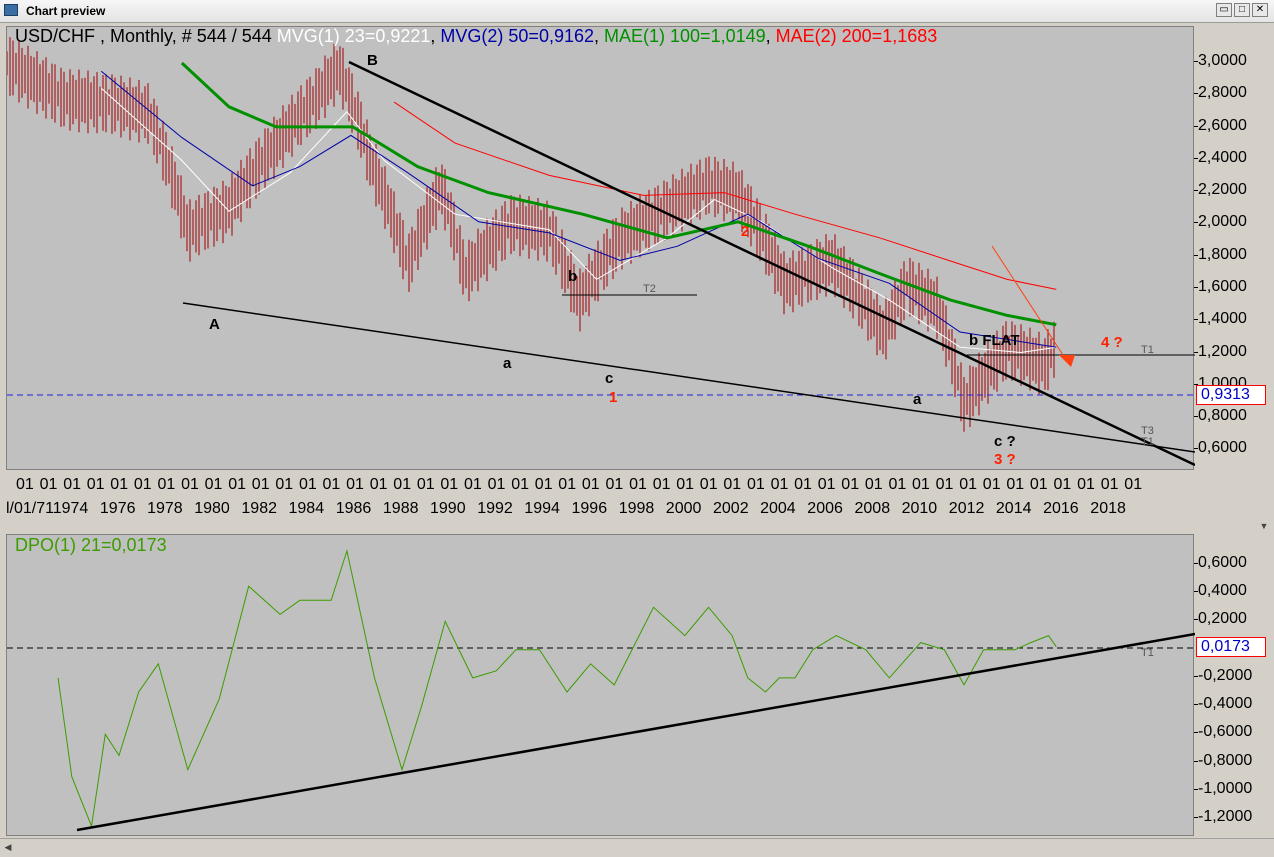 The width and height of the screenshot is (1274, 857). What do you see at coordinates (91, 545) in the screenshot?
I see `dpo-legend: DPO(1) 21=0,0173` at bounding box center [91, 545].